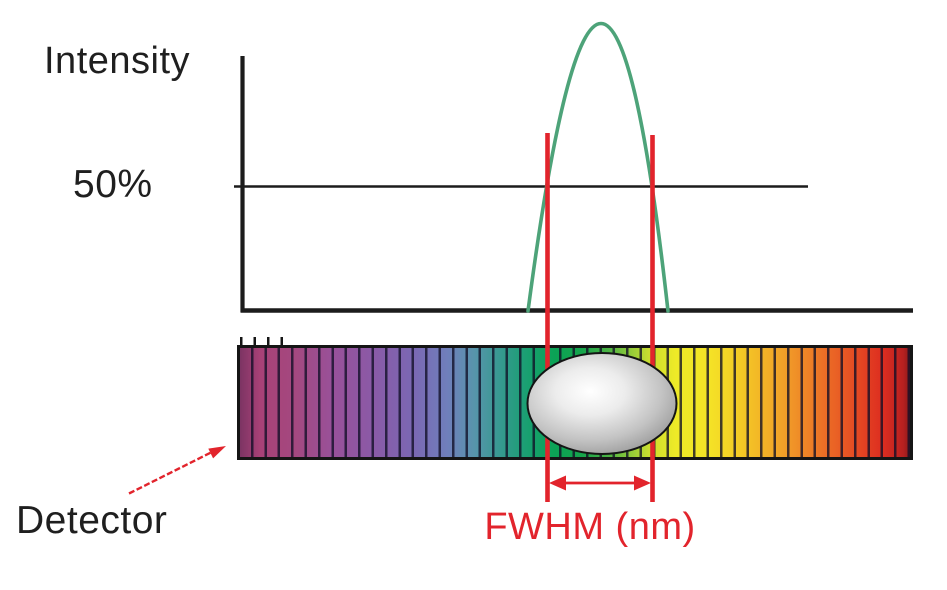  I want to click on light-spot-ellipse, so click(602, 403).